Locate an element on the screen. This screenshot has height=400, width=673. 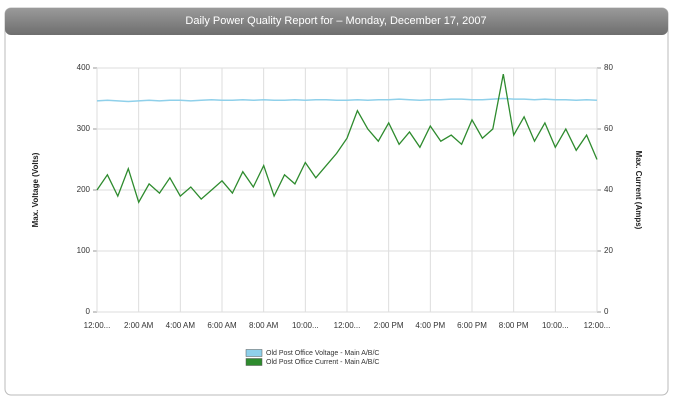
y-tick-label: 200 is located at coordinates (84, 189).